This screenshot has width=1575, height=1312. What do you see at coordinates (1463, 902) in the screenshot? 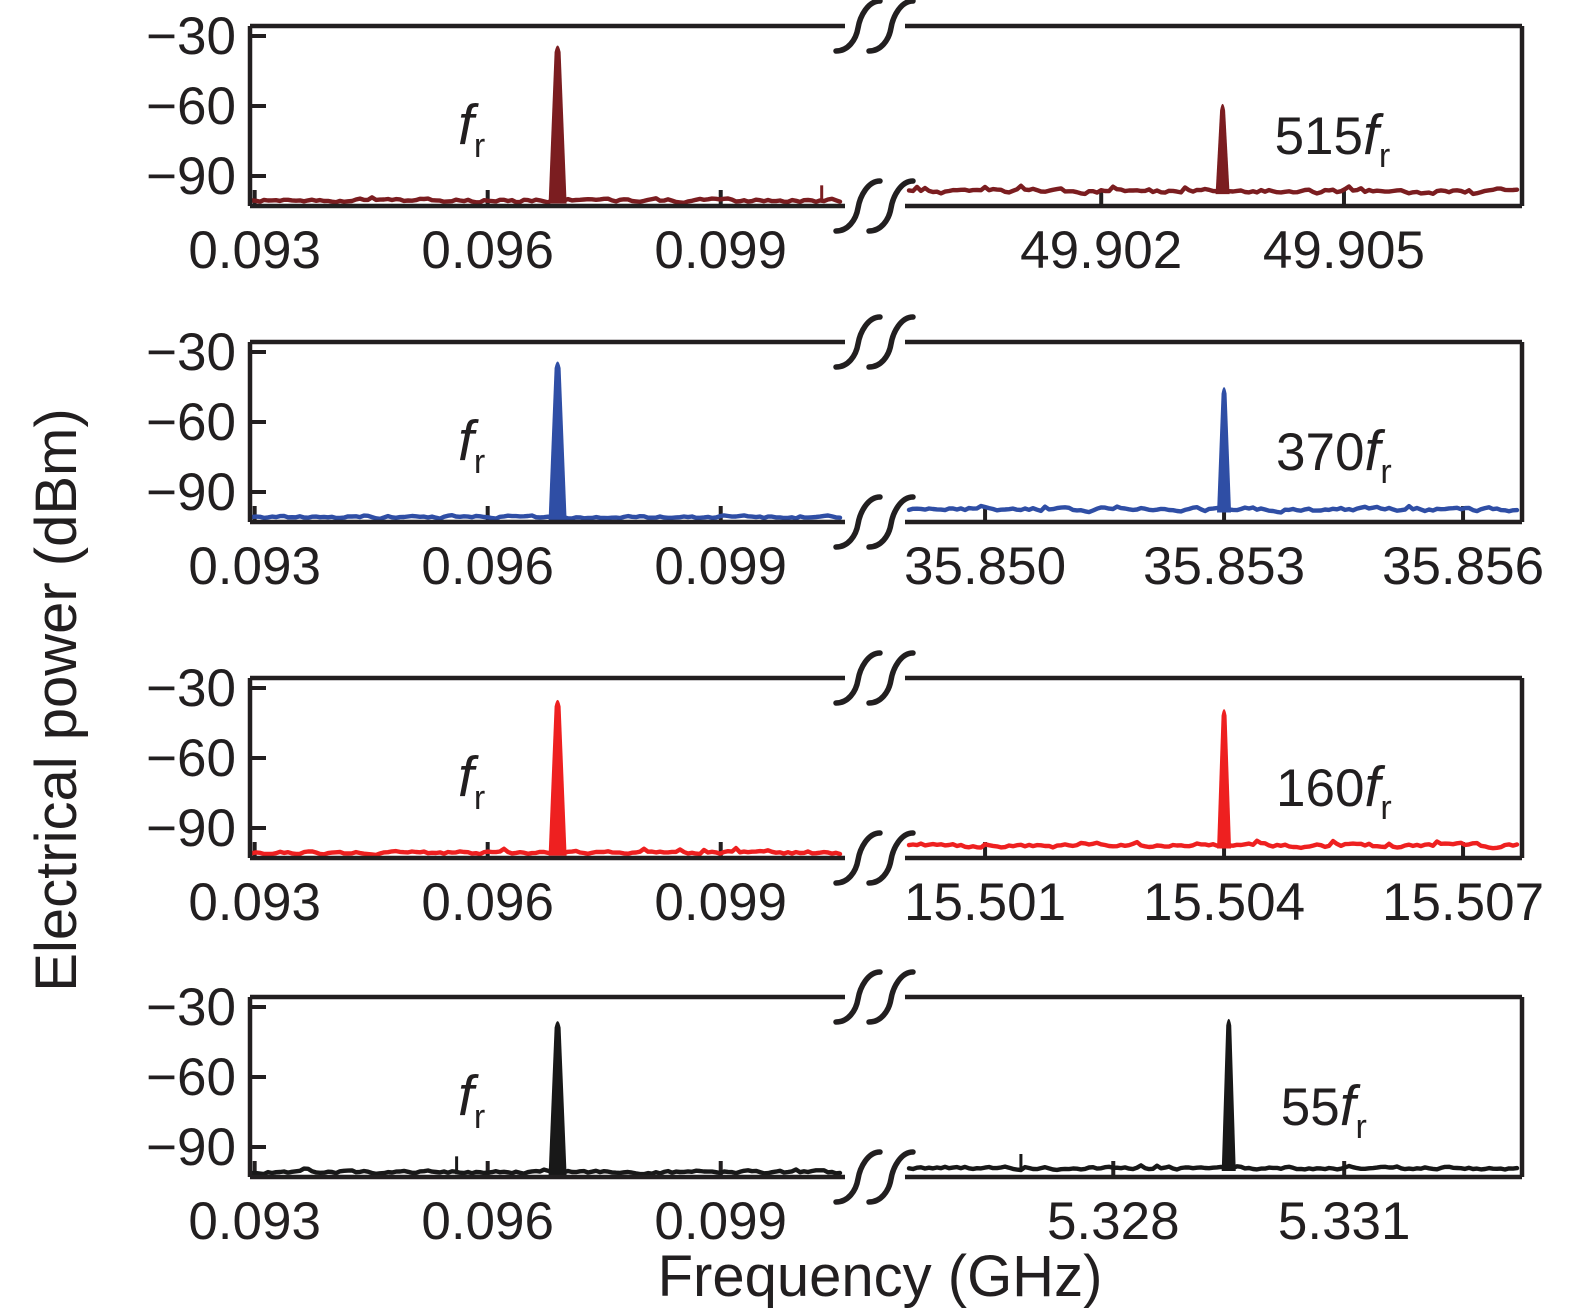
I see `x-tick-label: 15.507` at bounding box center [1463, 902].